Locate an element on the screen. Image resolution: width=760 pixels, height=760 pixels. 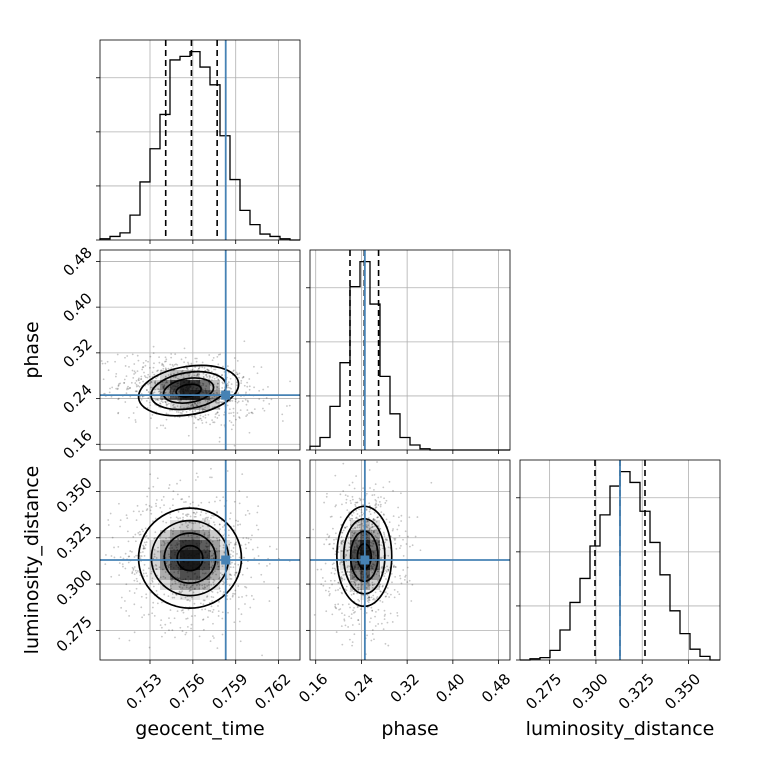
y-tick-label: 0.300 is located at coordinates (74, 587).